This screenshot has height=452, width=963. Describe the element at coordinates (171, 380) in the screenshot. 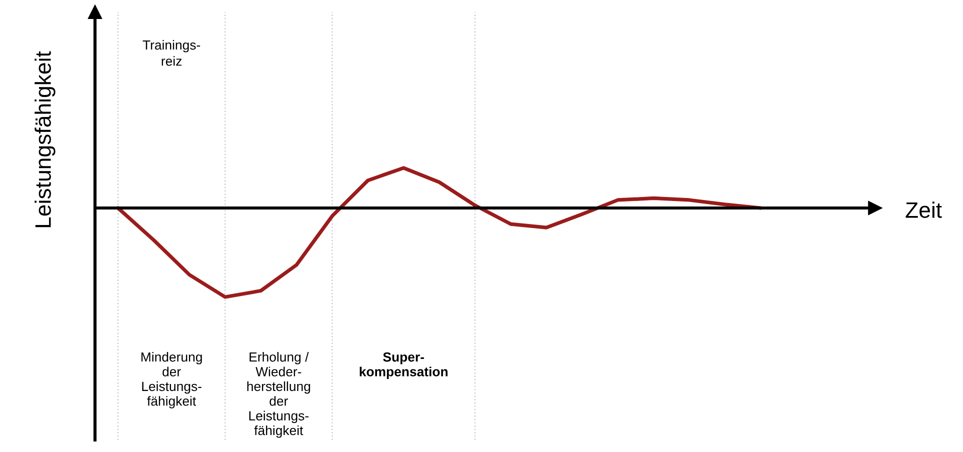

I see `text: Minderung der Leistungs- fähigkeit` at that location.